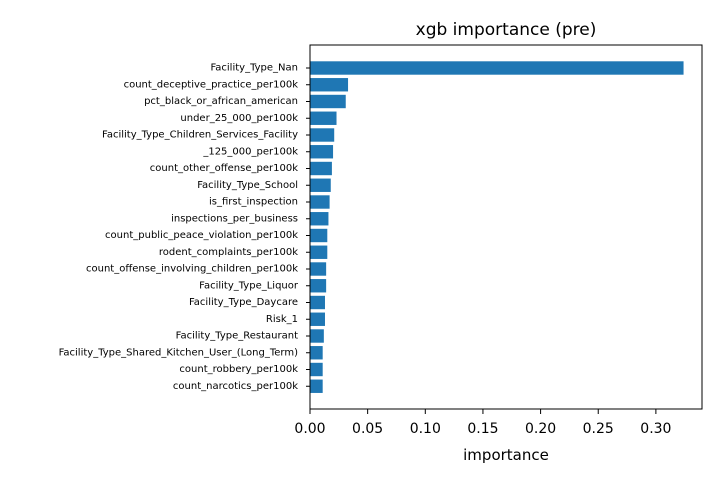  I want to click on x-tick-label: 0.25, so click(598, 429).